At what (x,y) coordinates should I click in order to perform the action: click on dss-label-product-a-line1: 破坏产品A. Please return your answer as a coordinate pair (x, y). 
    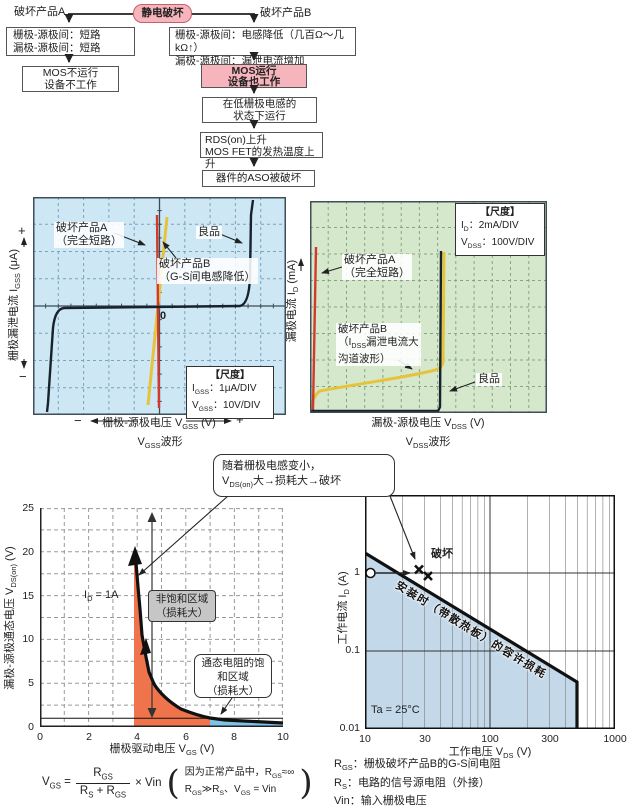
    Looking at the image, I should click on (370, 260).